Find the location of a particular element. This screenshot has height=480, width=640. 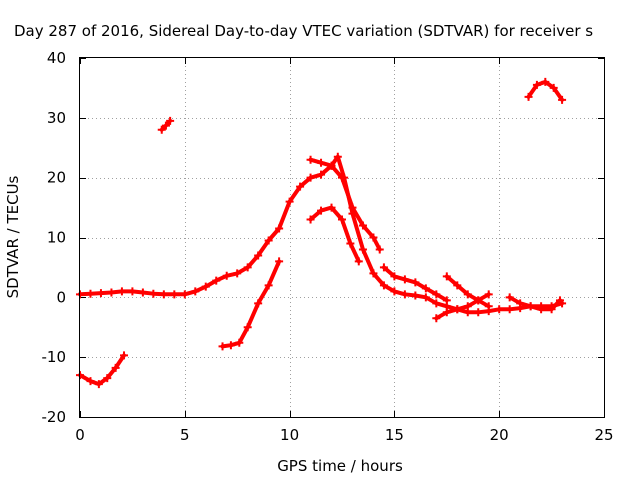

y-tick-label: 40 is located at coordinates (56, 58).